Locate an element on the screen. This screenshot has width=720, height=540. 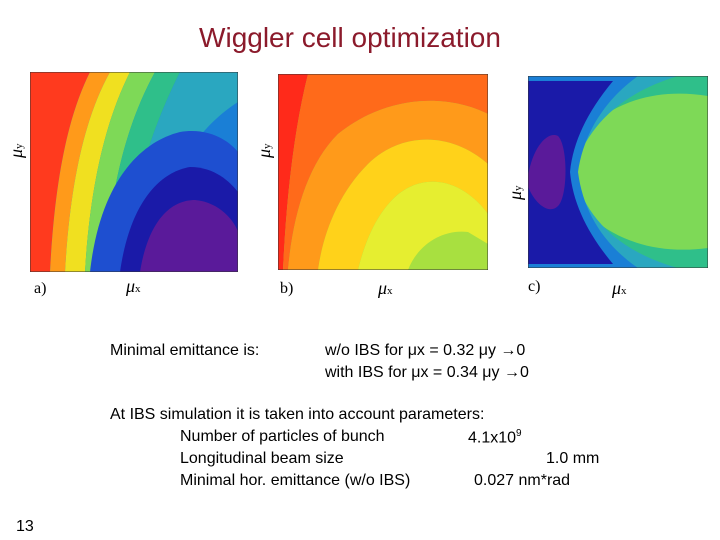
contour-plot-c is located at coordinates (618, 172).